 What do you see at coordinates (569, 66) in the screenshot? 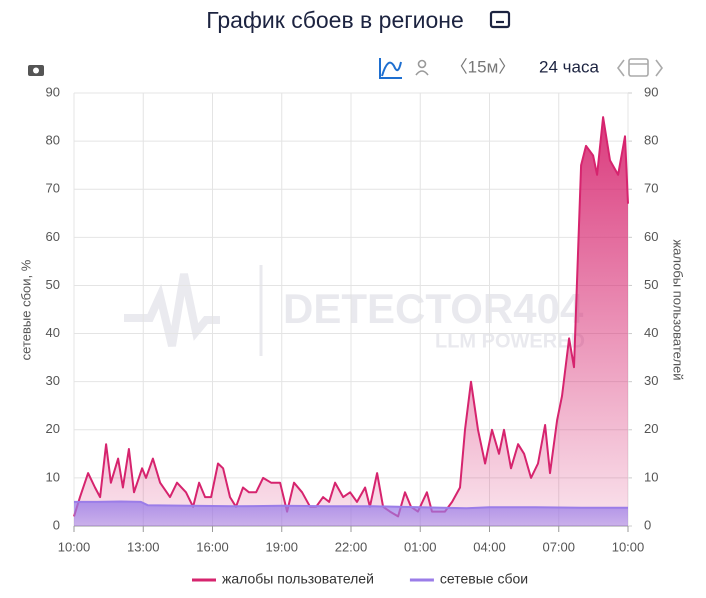
I see `period-button: 24 часа` at bounding box center [569, 66].